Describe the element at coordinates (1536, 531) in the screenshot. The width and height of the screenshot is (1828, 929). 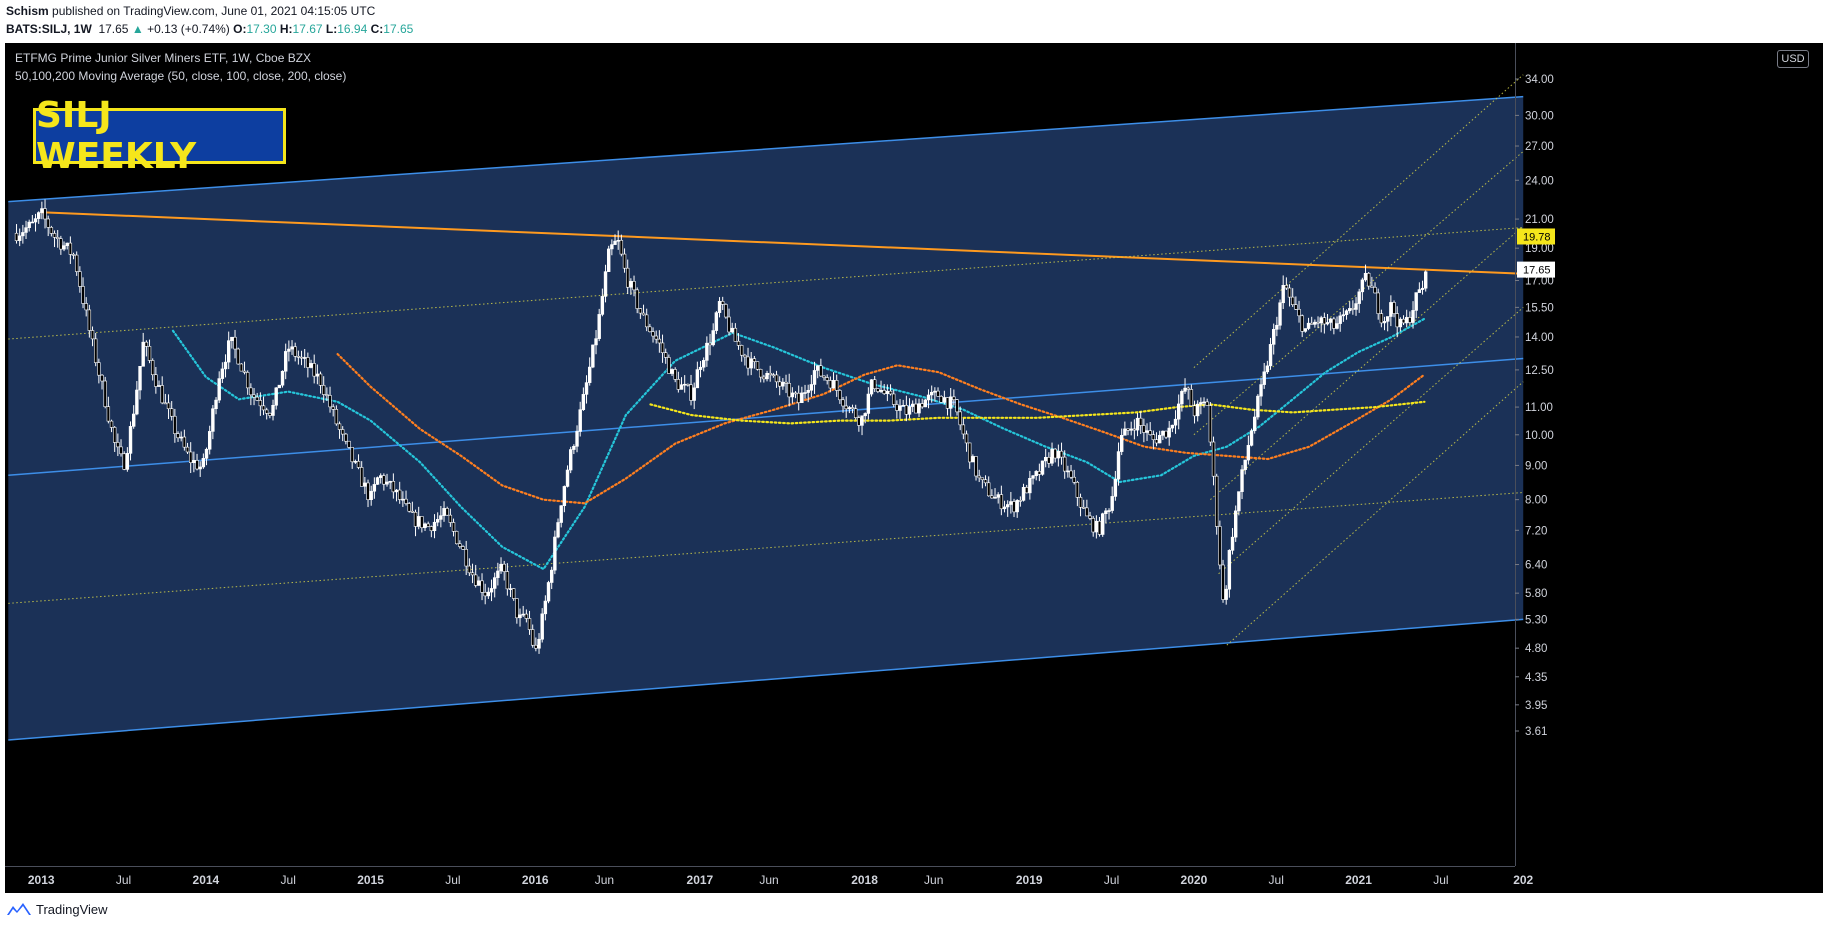
I see `price-tick-label: 7.20` at that location.